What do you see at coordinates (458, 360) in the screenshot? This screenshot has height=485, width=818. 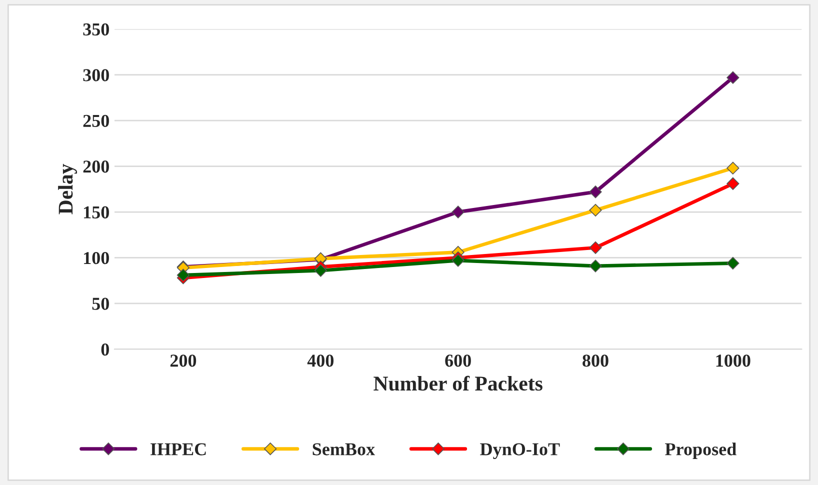 I see `x-tick-label: 600` at bounding box center [458, 360].